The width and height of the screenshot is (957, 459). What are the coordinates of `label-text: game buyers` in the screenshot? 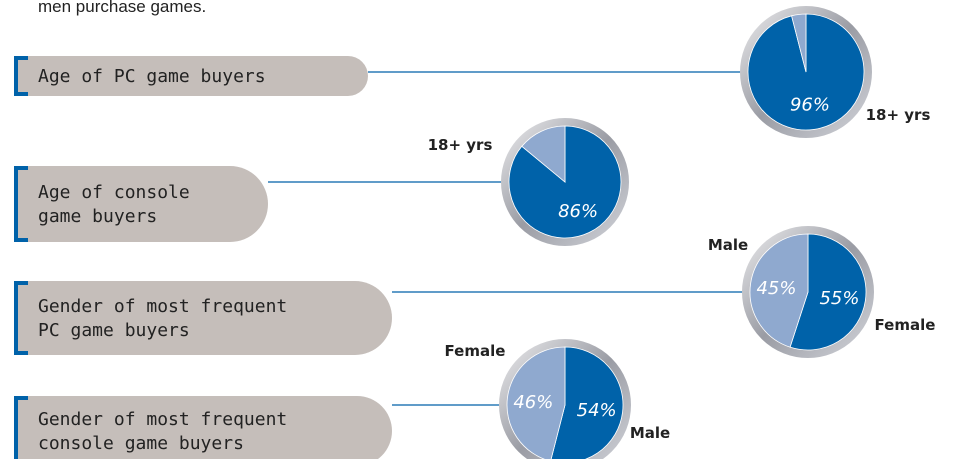 It's located at (97, 216).